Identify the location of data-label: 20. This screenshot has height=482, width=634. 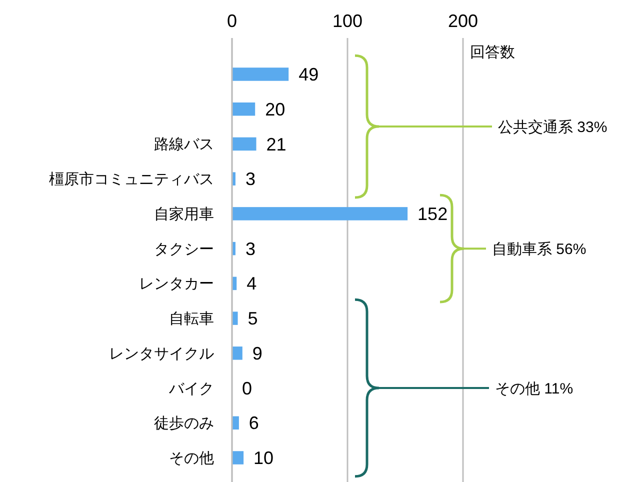
(275, 109).